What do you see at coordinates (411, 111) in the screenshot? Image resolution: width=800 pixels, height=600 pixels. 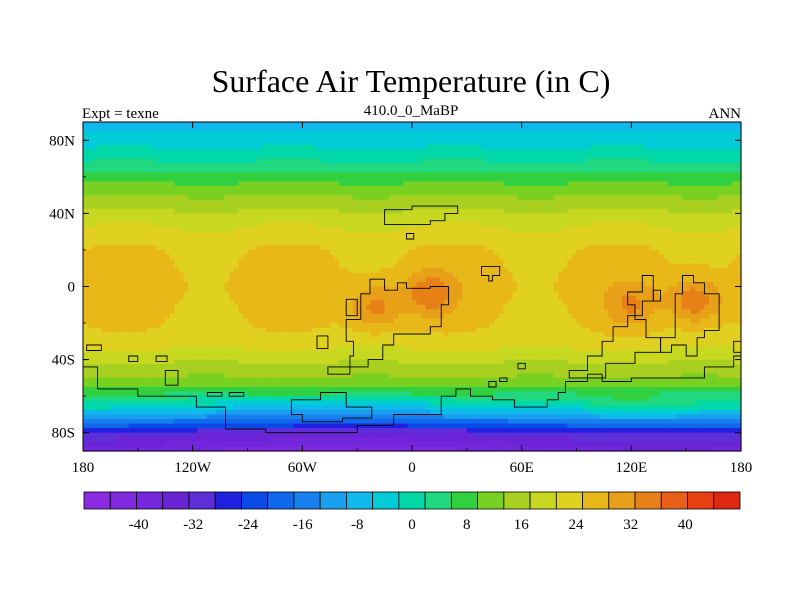 I see `age-label: 410.0_0_MaBP` at bounding box center [411, 111].